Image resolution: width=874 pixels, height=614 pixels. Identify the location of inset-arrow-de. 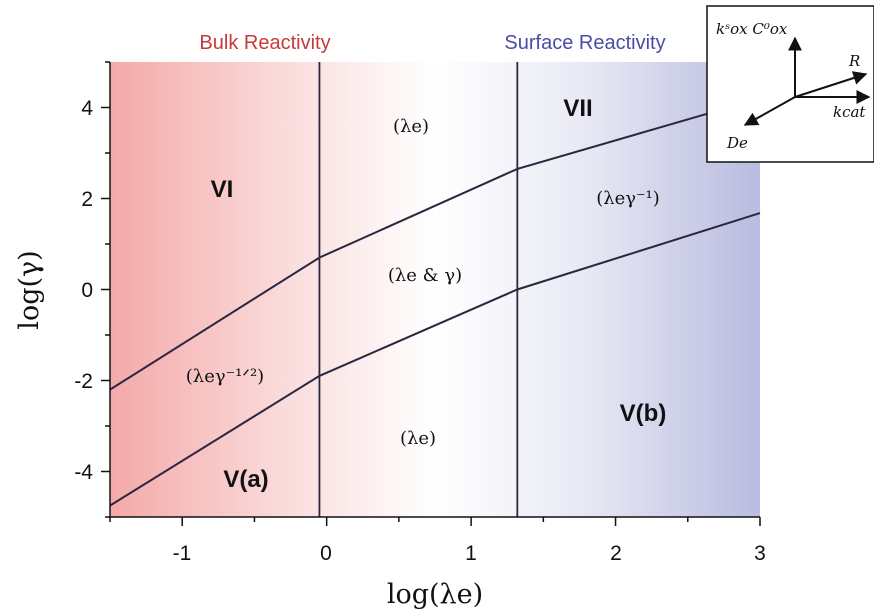
(769, 111).